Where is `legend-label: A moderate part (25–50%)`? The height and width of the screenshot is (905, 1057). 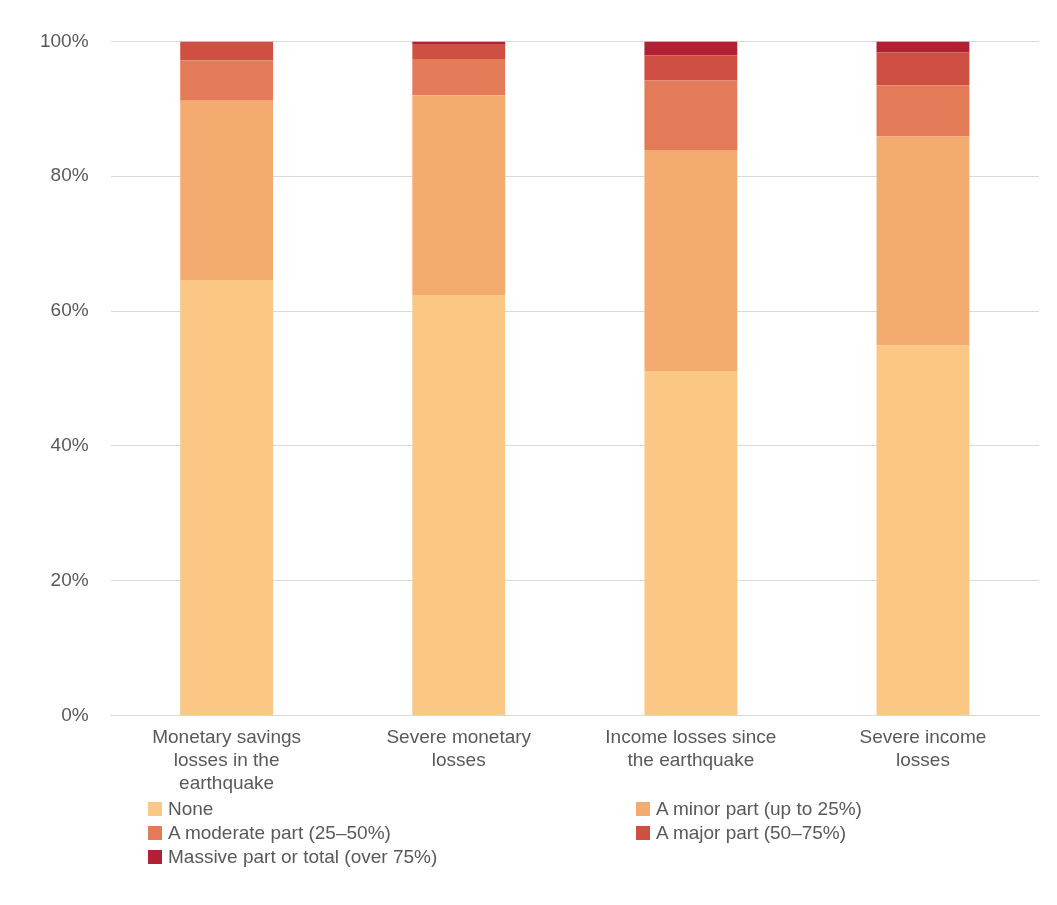
legend-label: A moderate part (25–50%) is located at coordinates (279, 833).